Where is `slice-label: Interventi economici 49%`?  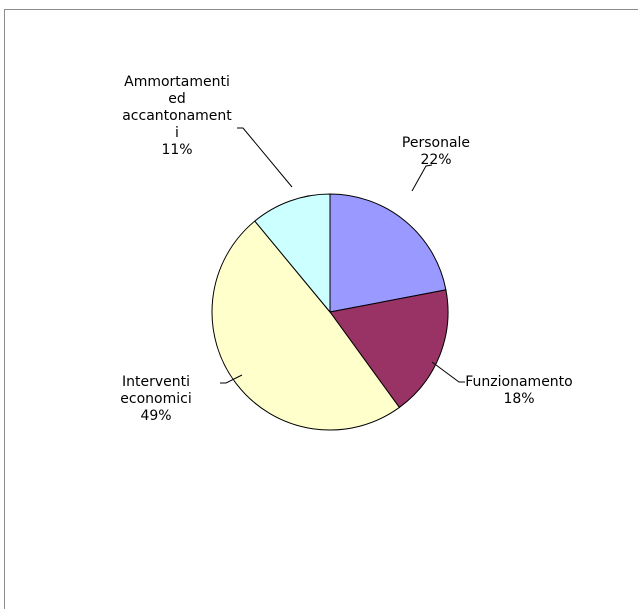
slice-label: Interventi economici 49% is located at coordinates (155, 399).